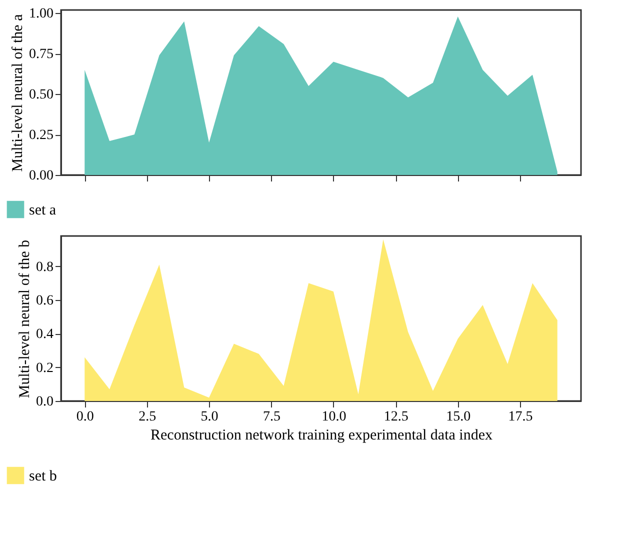 The width and height of the screenshot is (626, 537). I want to click on y-tick-label: 0.4, so click(45, 334).